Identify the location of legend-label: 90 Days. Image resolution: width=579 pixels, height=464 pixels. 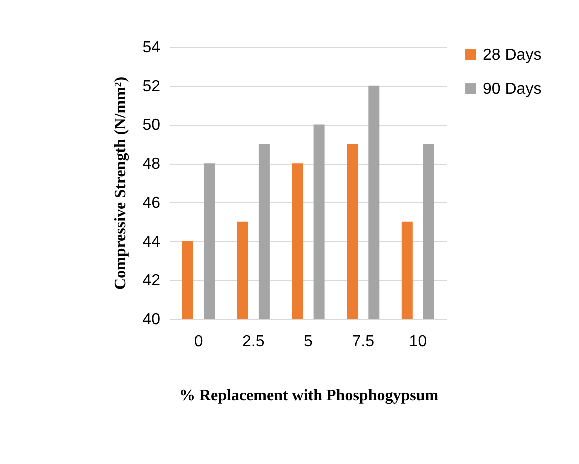
(512, 89).